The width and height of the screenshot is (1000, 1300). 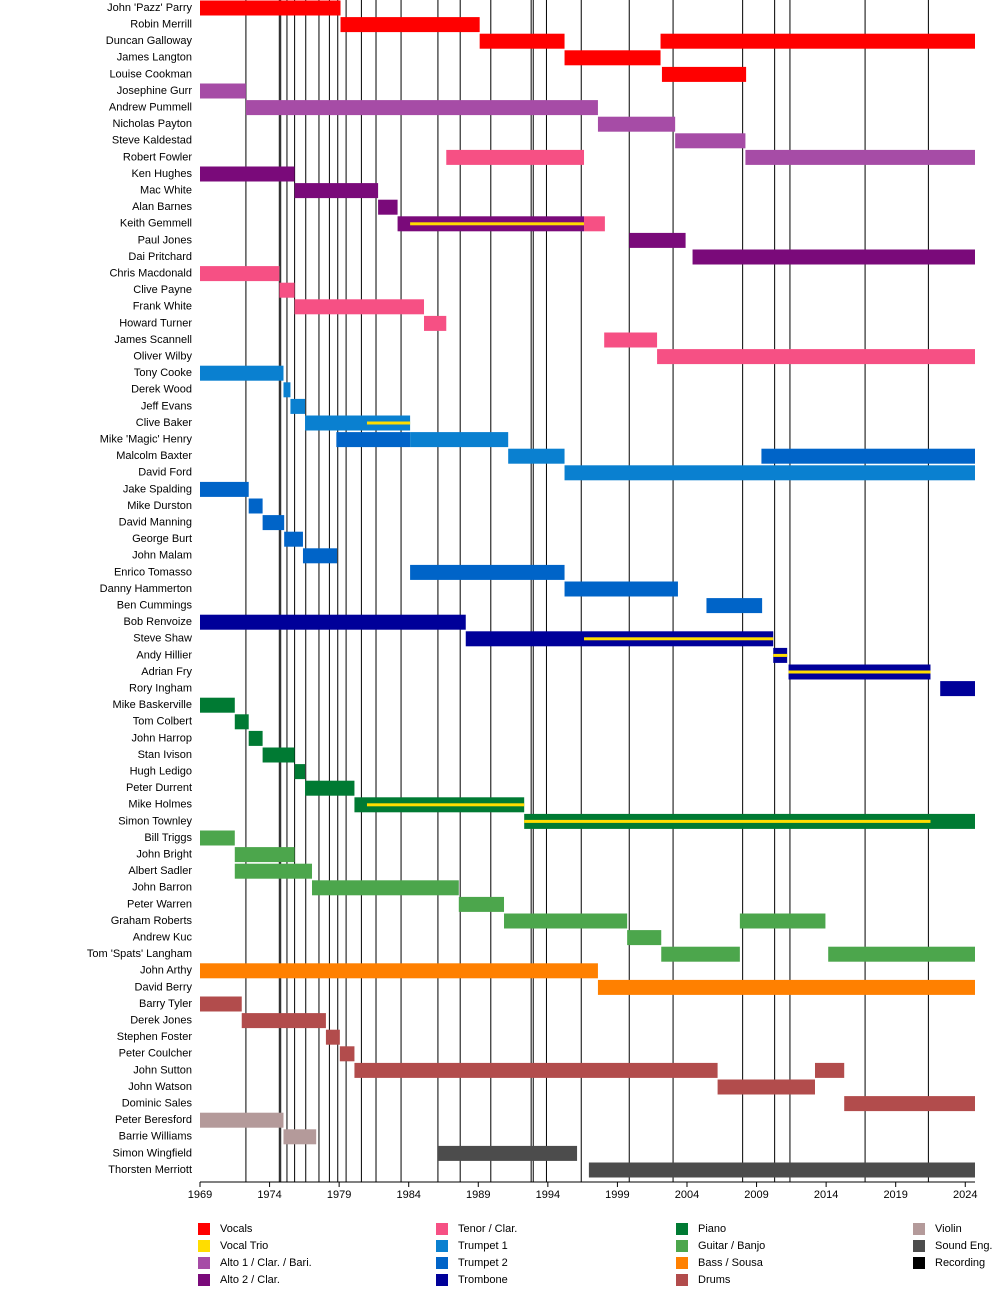 What do you see at coordinates (731, 1263) in the screenshot?
I see `legend-label: Bass / Sousa` at bounding box center [731, 1263].